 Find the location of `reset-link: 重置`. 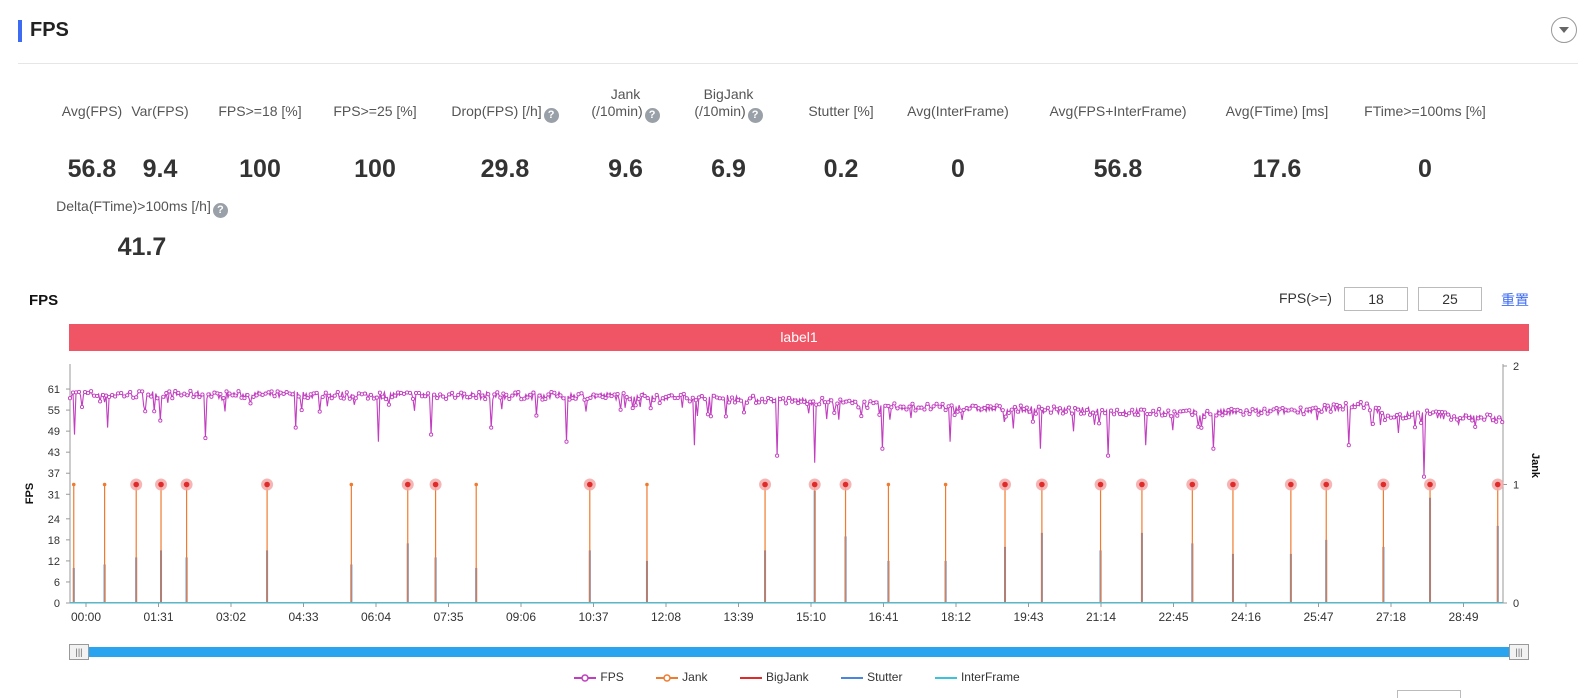

reset-link: 重置 is located at coordinates (1515, 300).